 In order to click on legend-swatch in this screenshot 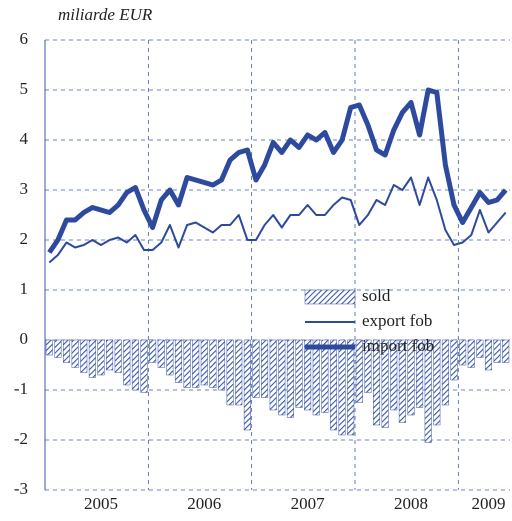, I will do `click(330, 297)`.